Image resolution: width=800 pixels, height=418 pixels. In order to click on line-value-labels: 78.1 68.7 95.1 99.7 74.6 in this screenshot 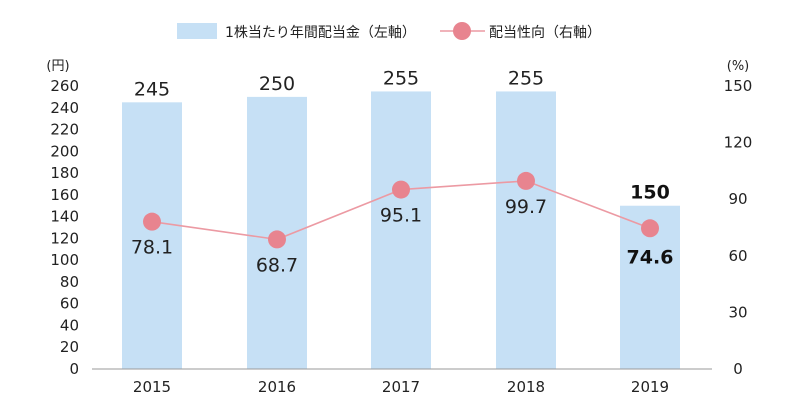, I will do `click(402, 236)`.